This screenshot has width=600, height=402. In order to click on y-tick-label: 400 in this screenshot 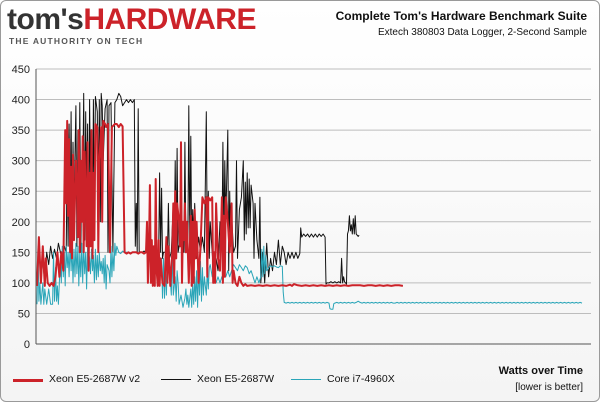, I will do `click(21, 101)`.